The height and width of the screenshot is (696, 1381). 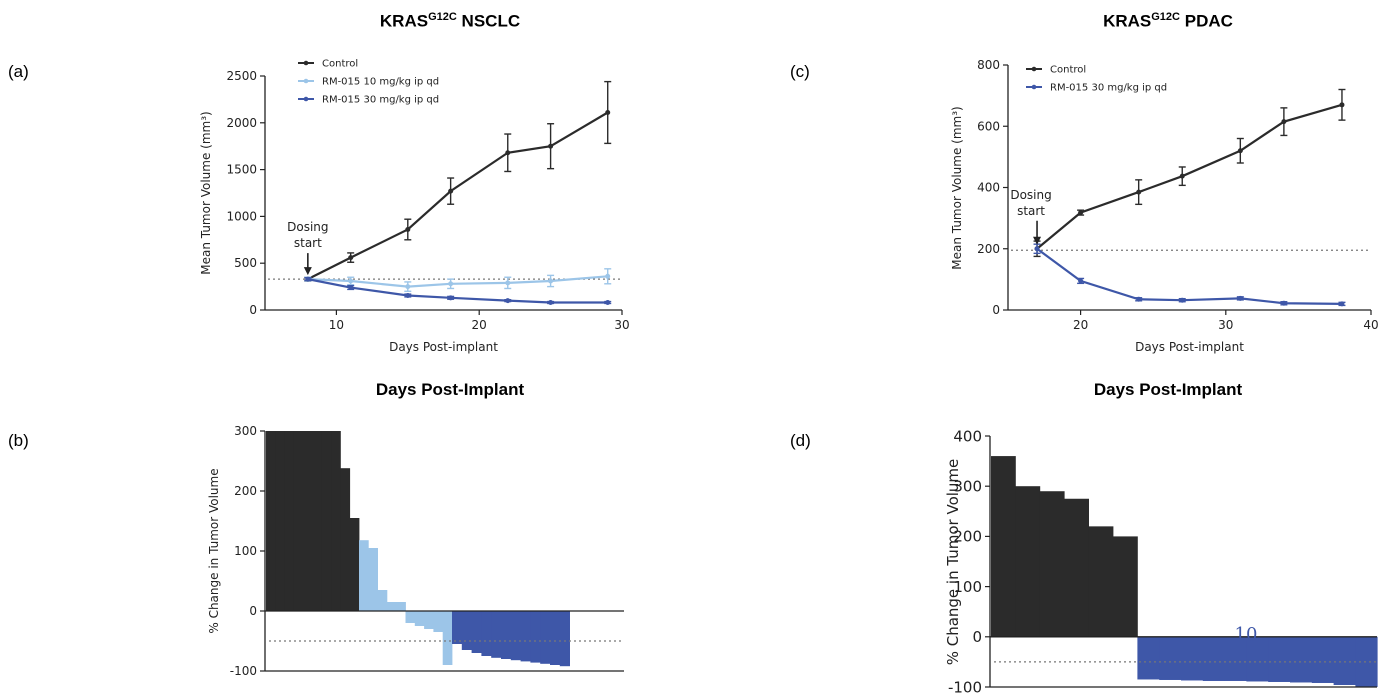 I want to click on a-legend-label: RM-015 30 mg/kg ip qd, so click(x=380, y=100).